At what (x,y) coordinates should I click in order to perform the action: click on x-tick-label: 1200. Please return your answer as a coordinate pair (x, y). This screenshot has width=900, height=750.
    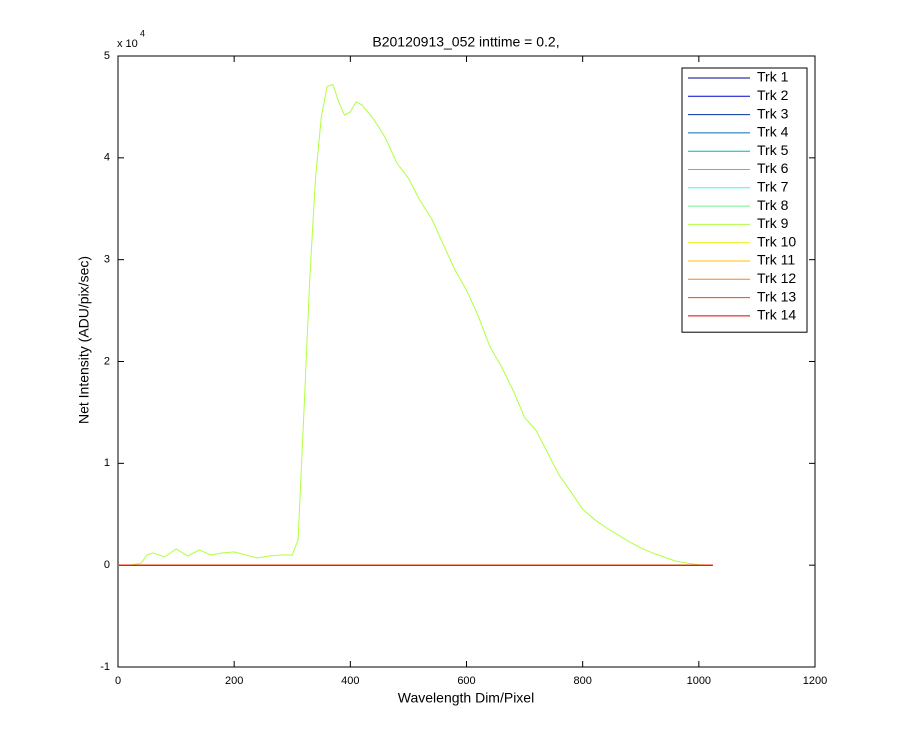
    Looking at the image, I should click on (815, 681).